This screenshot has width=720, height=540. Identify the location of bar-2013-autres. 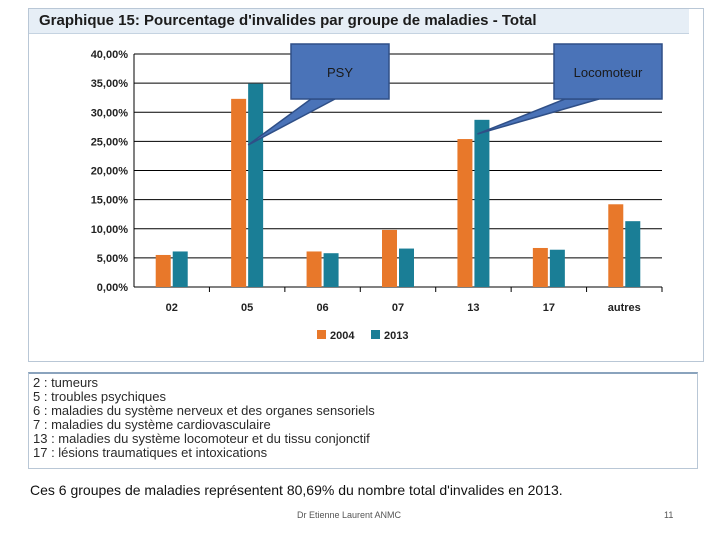
(633, 254).